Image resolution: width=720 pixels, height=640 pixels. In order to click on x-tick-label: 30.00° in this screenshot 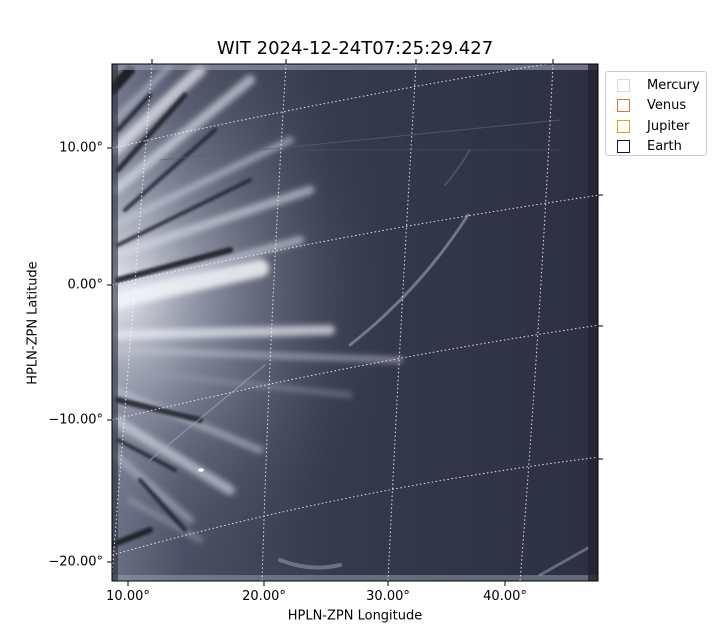, I will do `click(388, 596)`.